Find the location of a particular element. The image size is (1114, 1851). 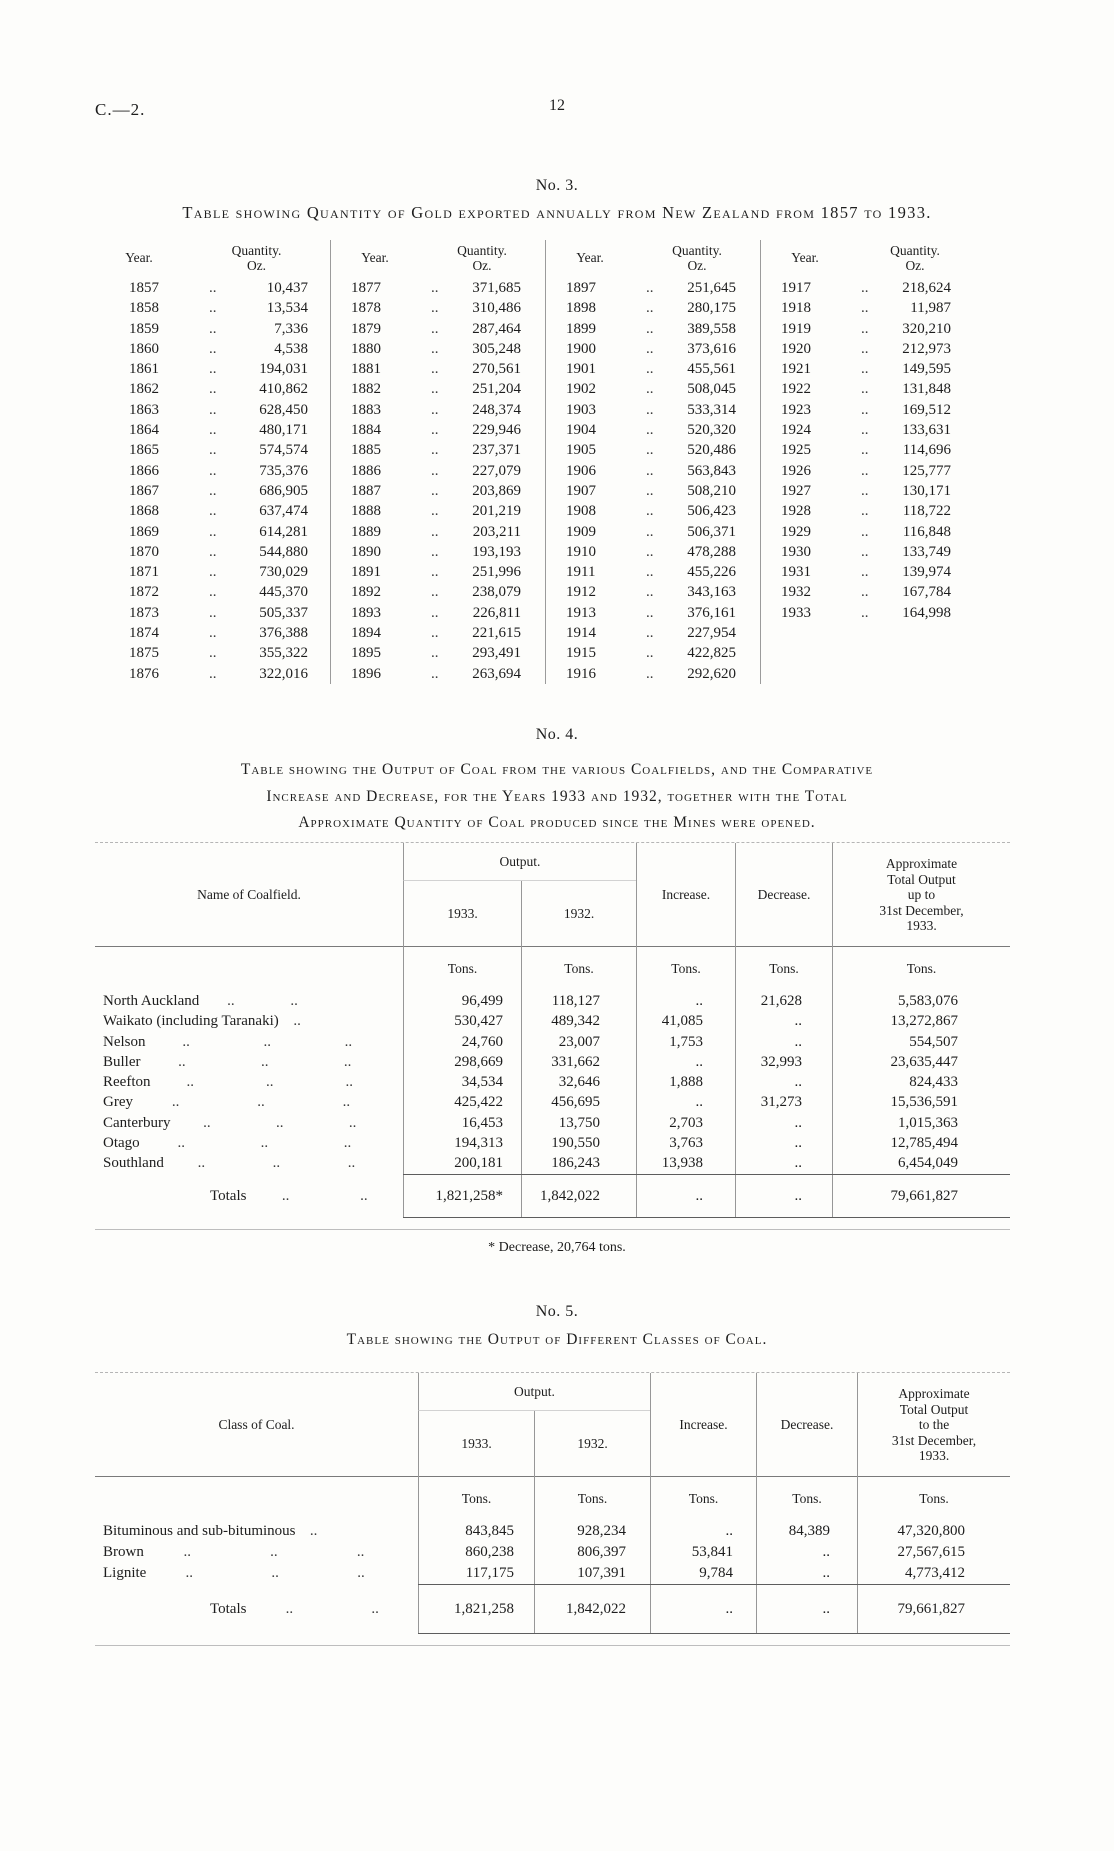

coalfield-name-cell: Waikato (including Taranaki).. is located at coordinates (249, 1021).